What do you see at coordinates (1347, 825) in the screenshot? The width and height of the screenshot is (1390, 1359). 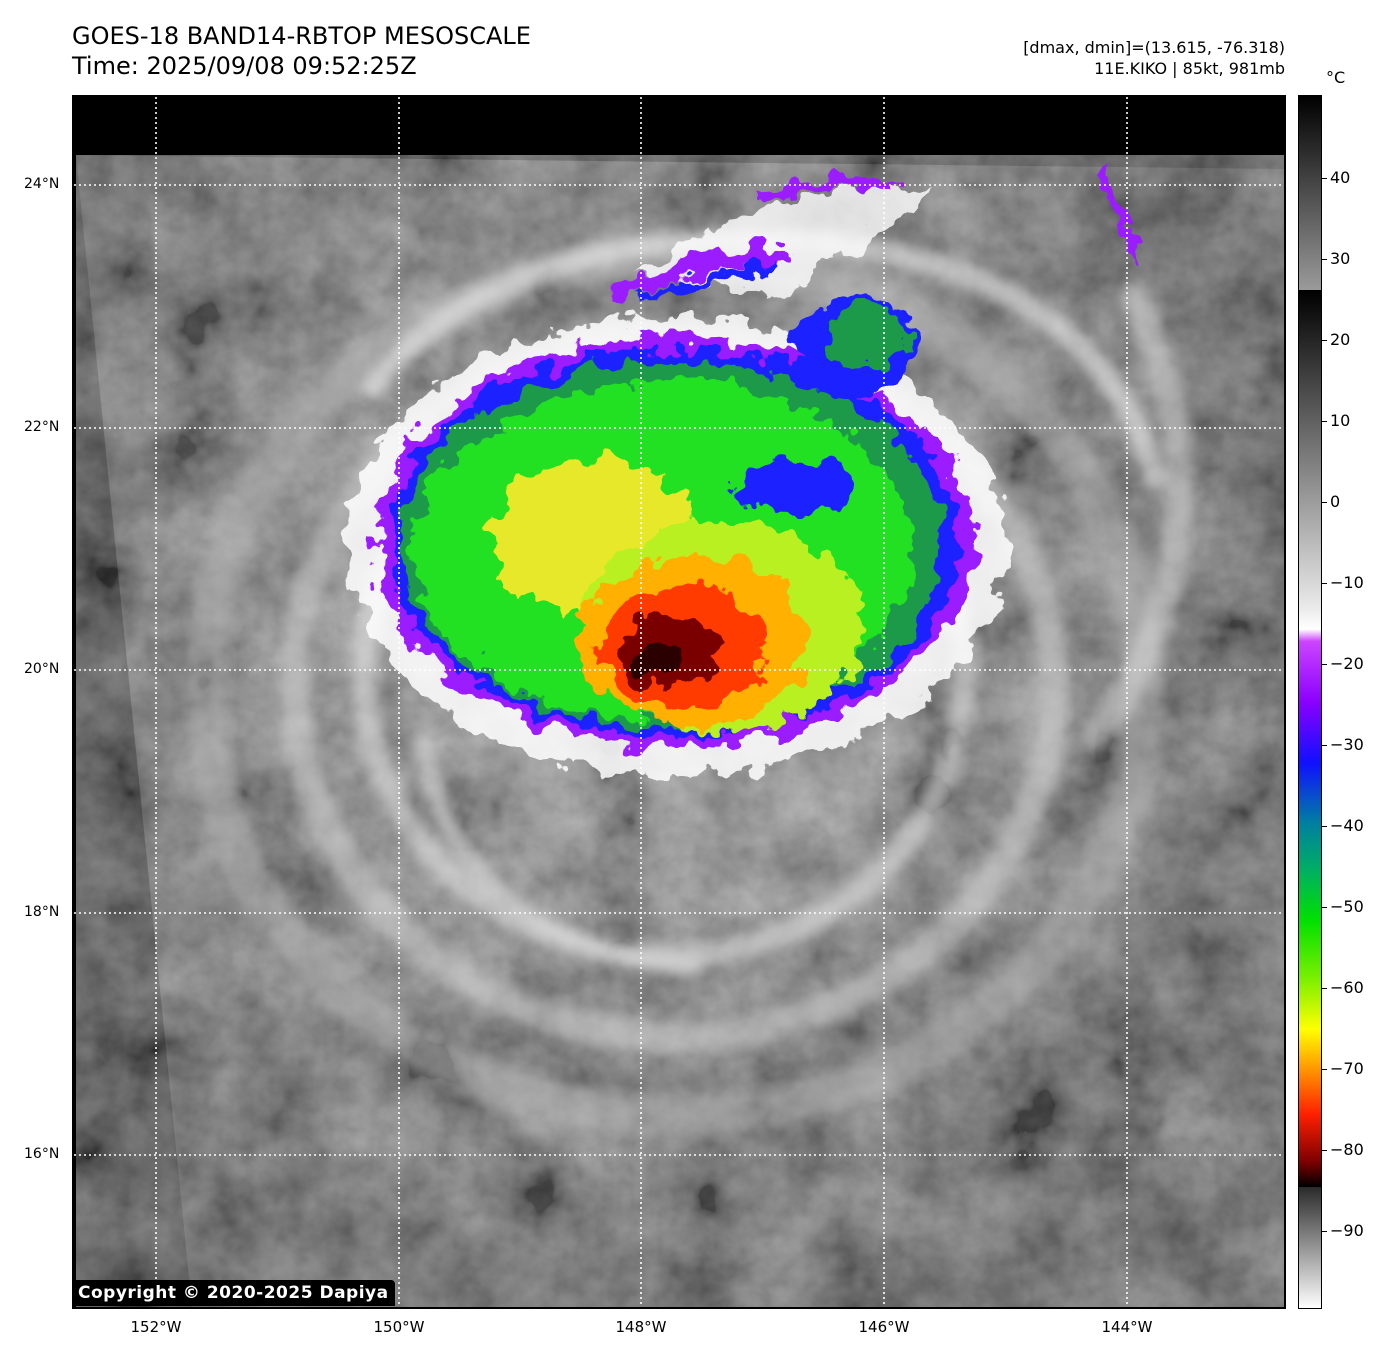 I see `colorbar-tick-label: −40` at bounding box center [1347, 825].